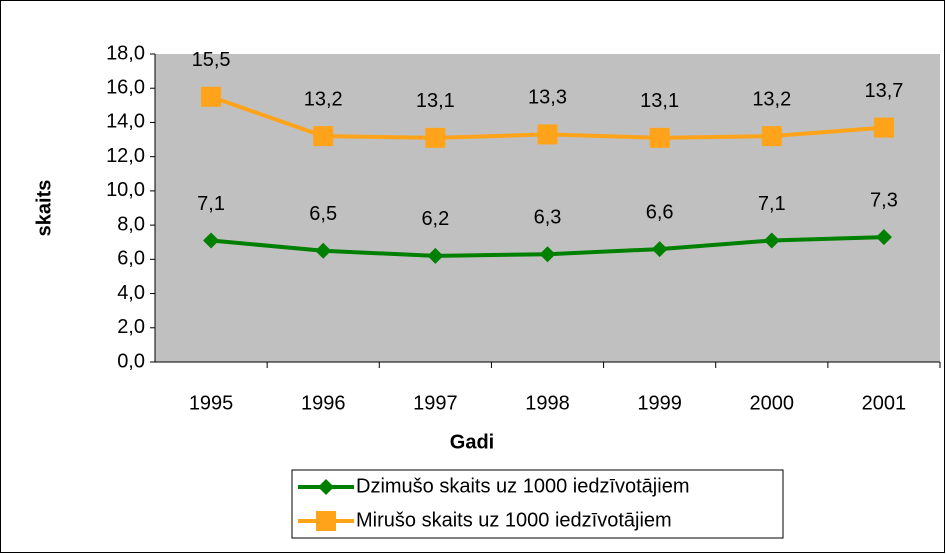 This screenshot has width=946, height=554. Describe the element at coordinates (883, 91) in the screenshot. I see `data-label: 13,7` at that location.